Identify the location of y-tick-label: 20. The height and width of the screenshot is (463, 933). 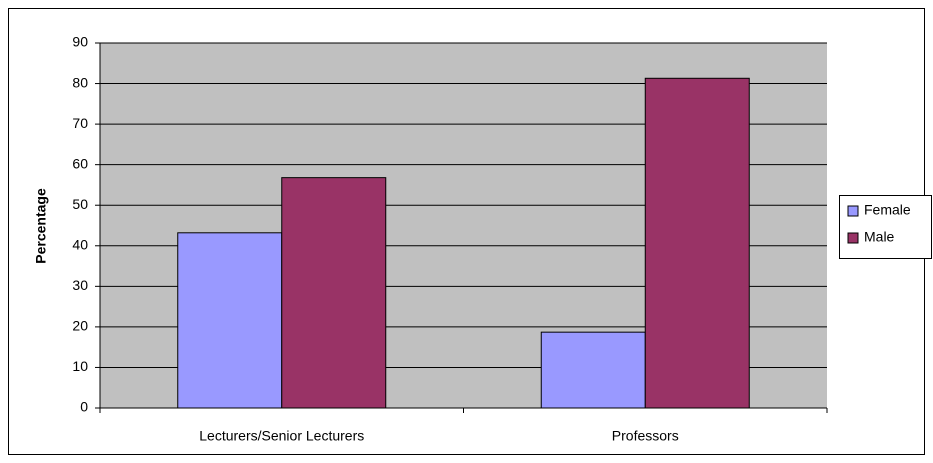
(80, 326).